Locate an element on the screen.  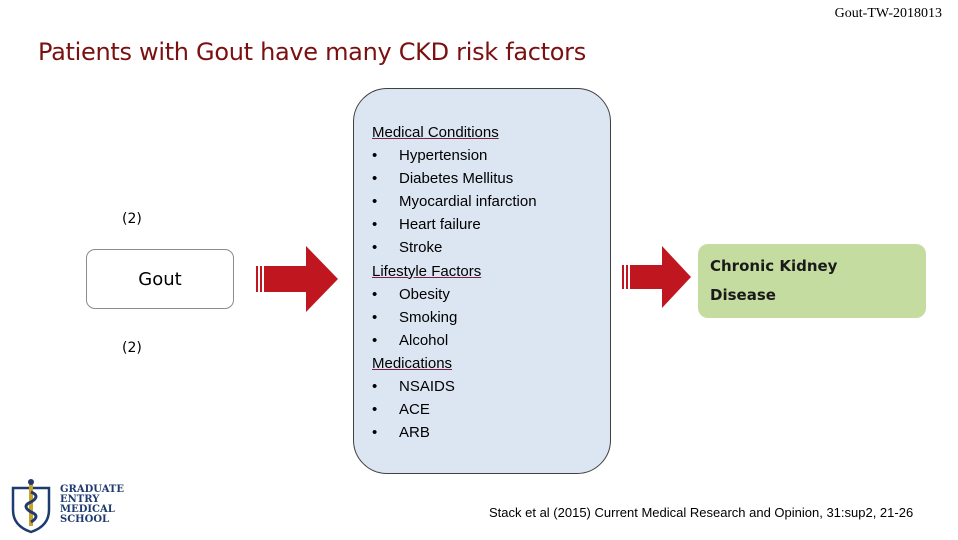
ckd-outcome-box: Chronic Kidney Disease is located at coordinates (812, 281).